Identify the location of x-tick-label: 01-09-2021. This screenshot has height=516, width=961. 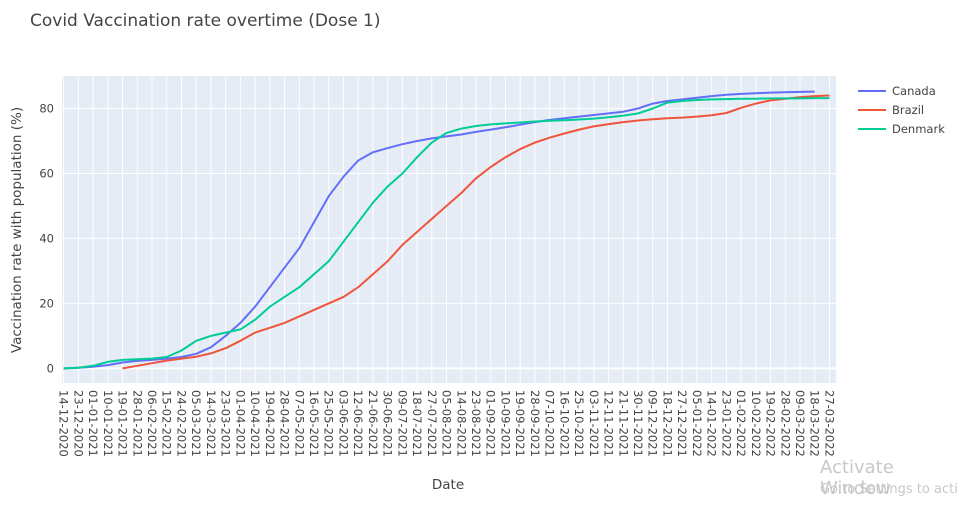
(491, 423).